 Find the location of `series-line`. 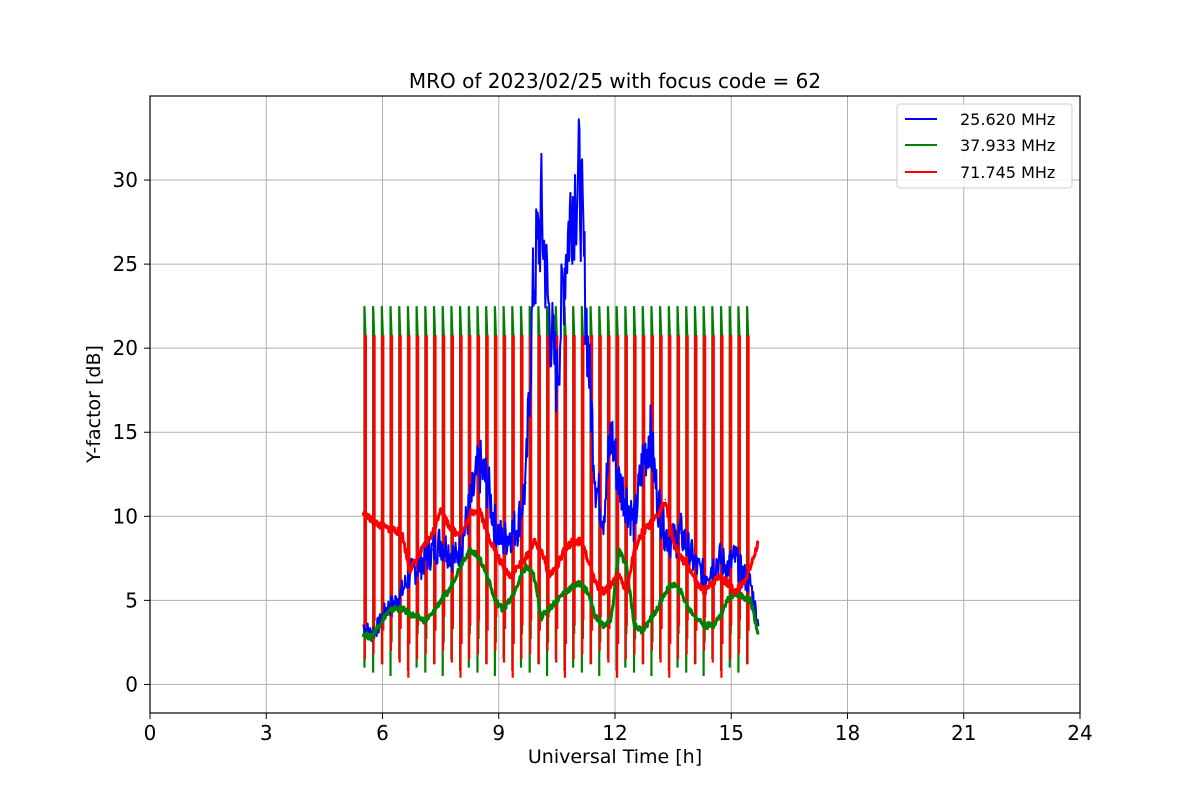

series-line is located at coordinates (560, 594).